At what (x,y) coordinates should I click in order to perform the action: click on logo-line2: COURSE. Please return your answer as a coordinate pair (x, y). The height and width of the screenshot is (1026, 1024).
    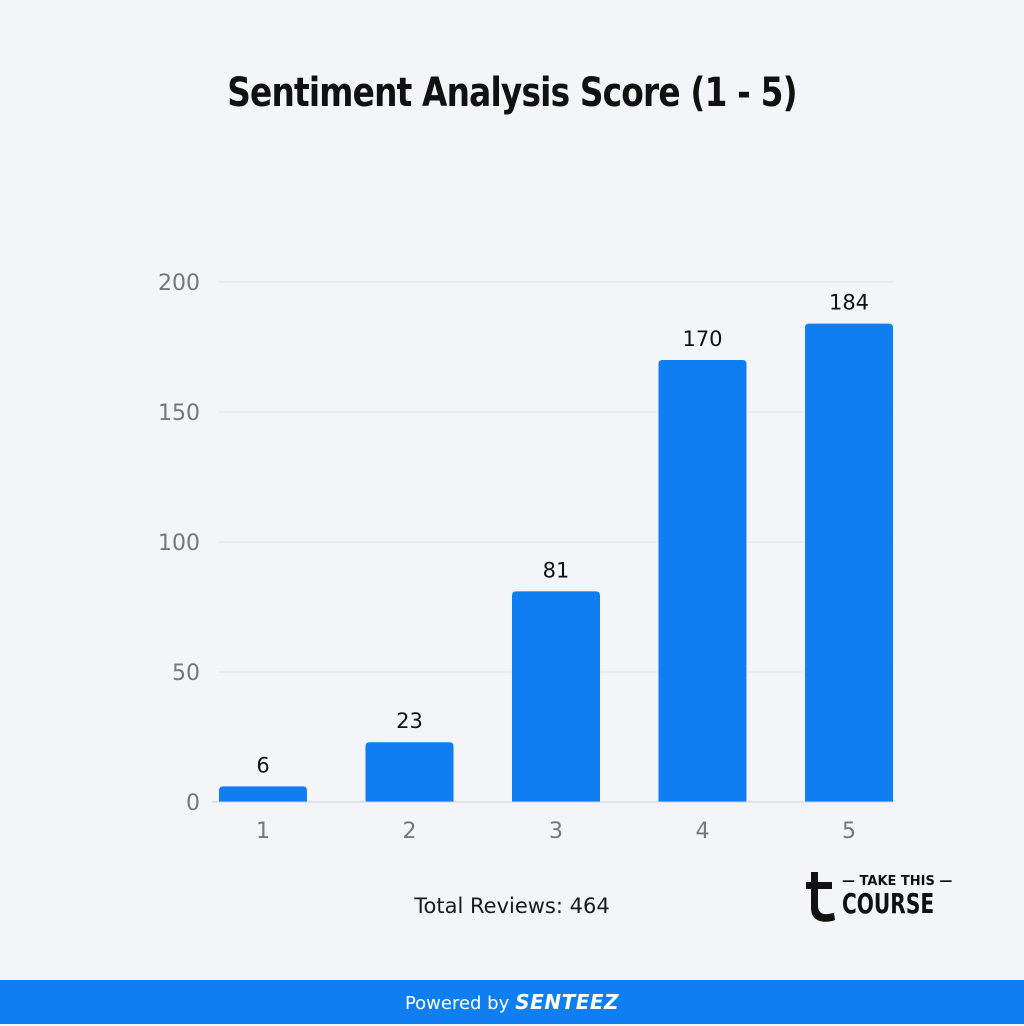
    Looking at the image, I should click on (888, 903).